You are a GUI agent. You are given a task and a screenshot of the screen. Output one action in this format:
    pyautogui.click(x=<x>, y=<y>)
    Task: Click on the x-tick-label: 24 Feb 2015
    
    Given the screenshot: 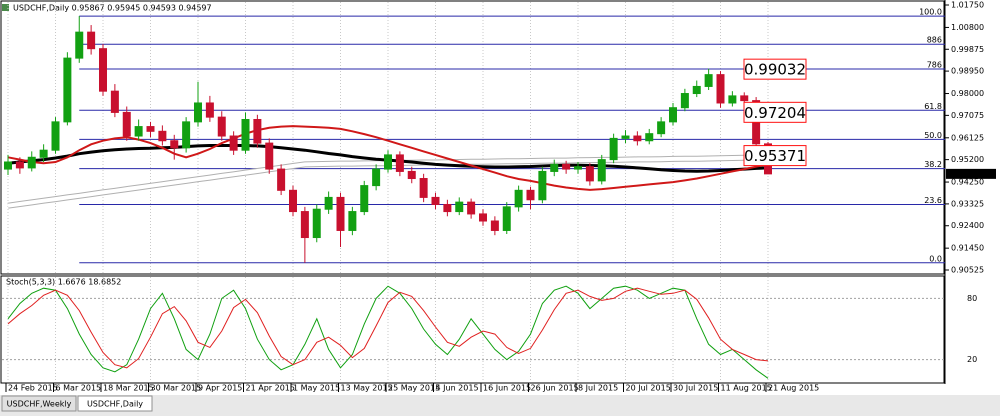 What is the action you would take?
    pyautogui.click(x=33, y=388)
    